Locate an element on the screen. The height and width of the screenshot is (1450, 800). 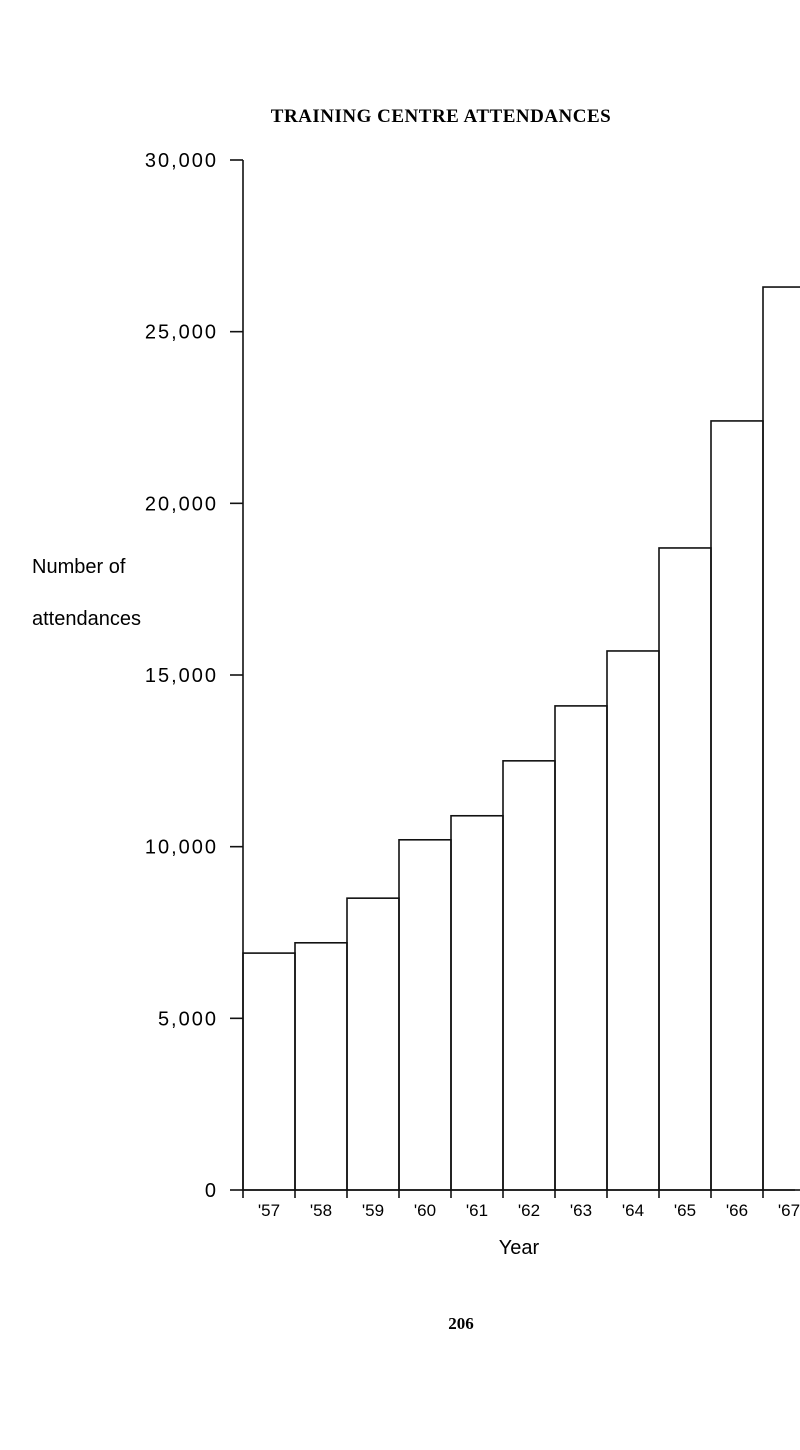
x-tick-label: '62 is located at coordinates (529, 1210).